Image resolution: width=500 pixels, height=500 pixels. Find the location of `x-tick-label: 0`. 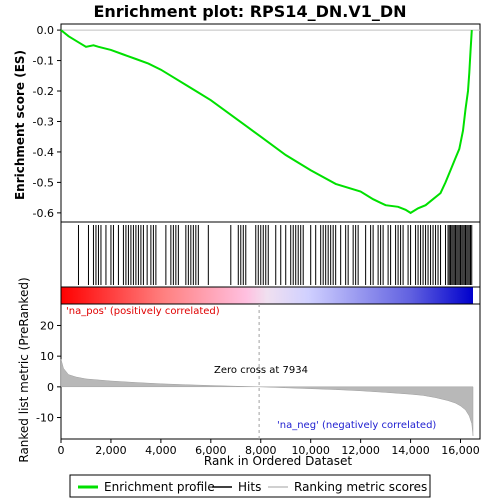

x-tick-label: 0 is located at coordinates (61, 450).